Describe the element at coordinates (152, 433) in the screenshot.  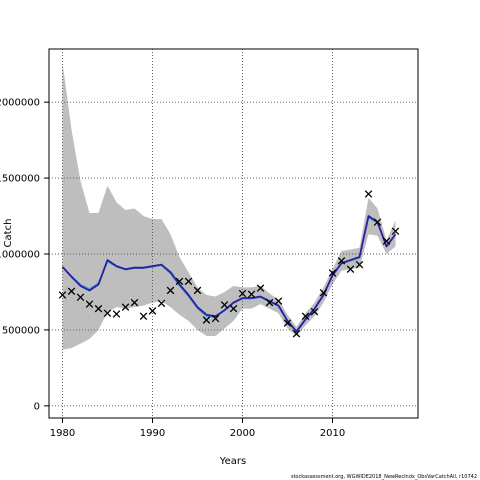
I see `x-tick-label: 1990` at that location.